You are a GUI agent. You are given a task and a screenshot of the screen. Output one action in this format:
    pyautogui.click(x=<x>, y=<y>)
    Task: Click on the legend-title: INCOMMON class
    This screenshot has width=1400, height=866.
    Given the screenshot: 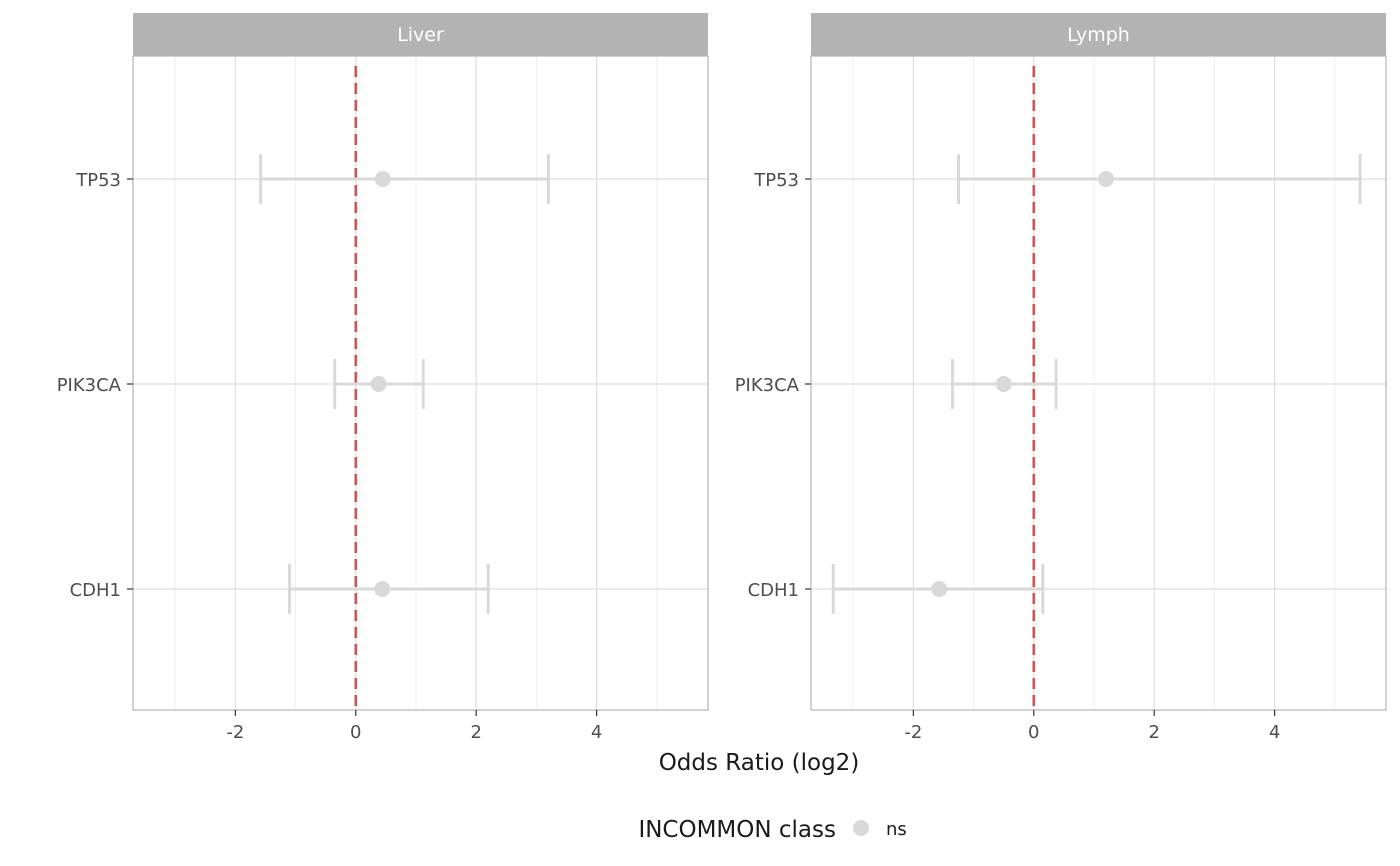 What is the action you would take?
    pyautogui.click(x=737, y=830)
    